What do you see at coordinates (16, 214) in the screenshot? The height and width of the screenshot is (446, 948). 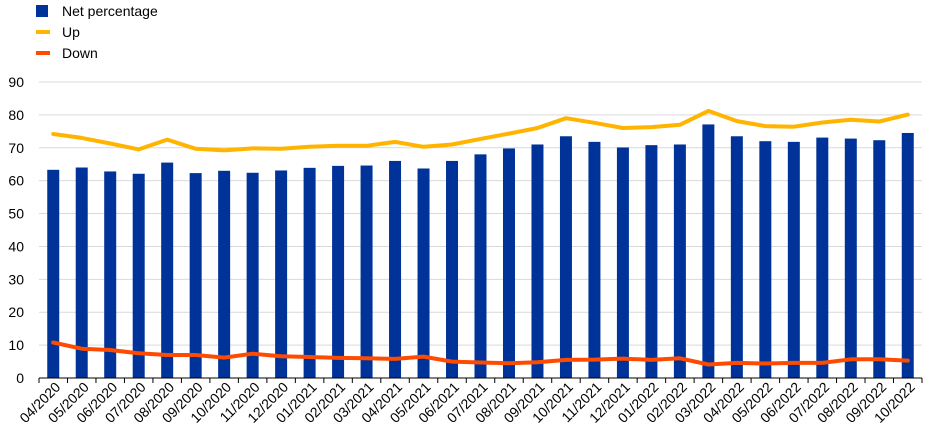 I see `y-tick-label: 50` at bounding box center [16, 214].